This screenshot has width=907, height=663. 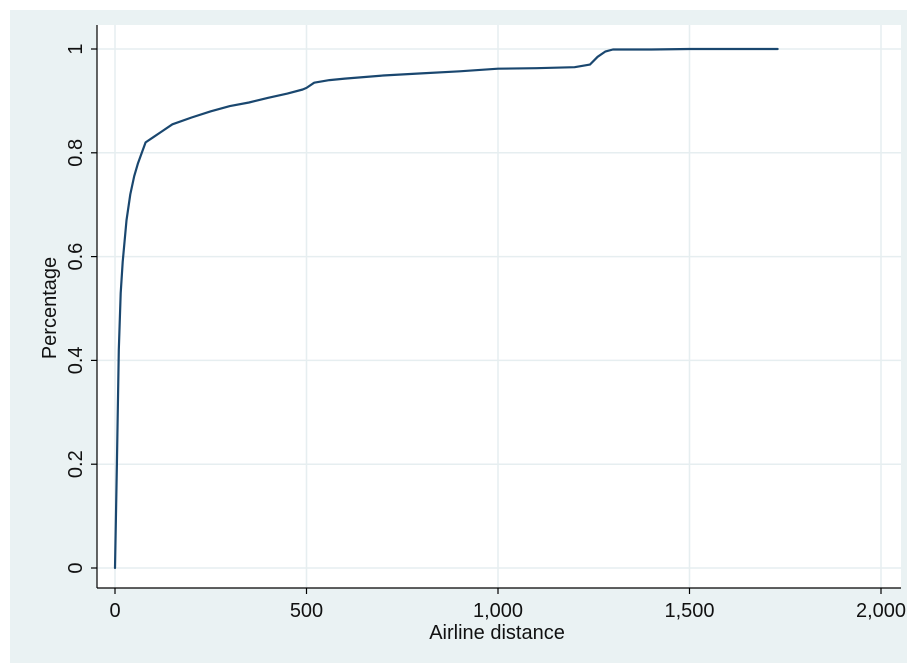 What do you see at coordinates (50, 308) in the screenshot?
I see `y-axis-label: Percentage` at bounding box center [50, 308].